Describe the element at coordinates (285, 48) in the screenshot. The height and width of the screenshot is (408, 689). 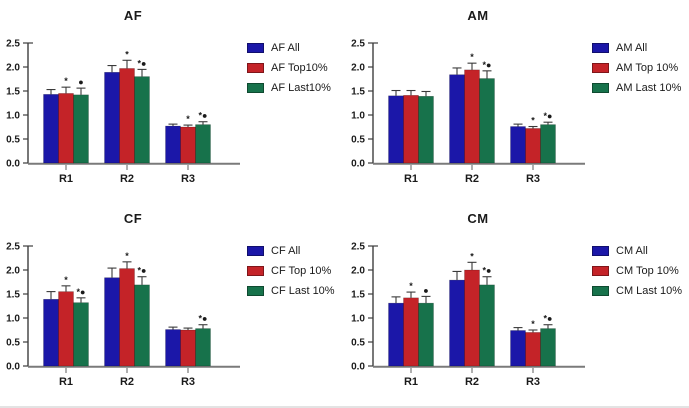
I see `legend-label: AF All` at that location.